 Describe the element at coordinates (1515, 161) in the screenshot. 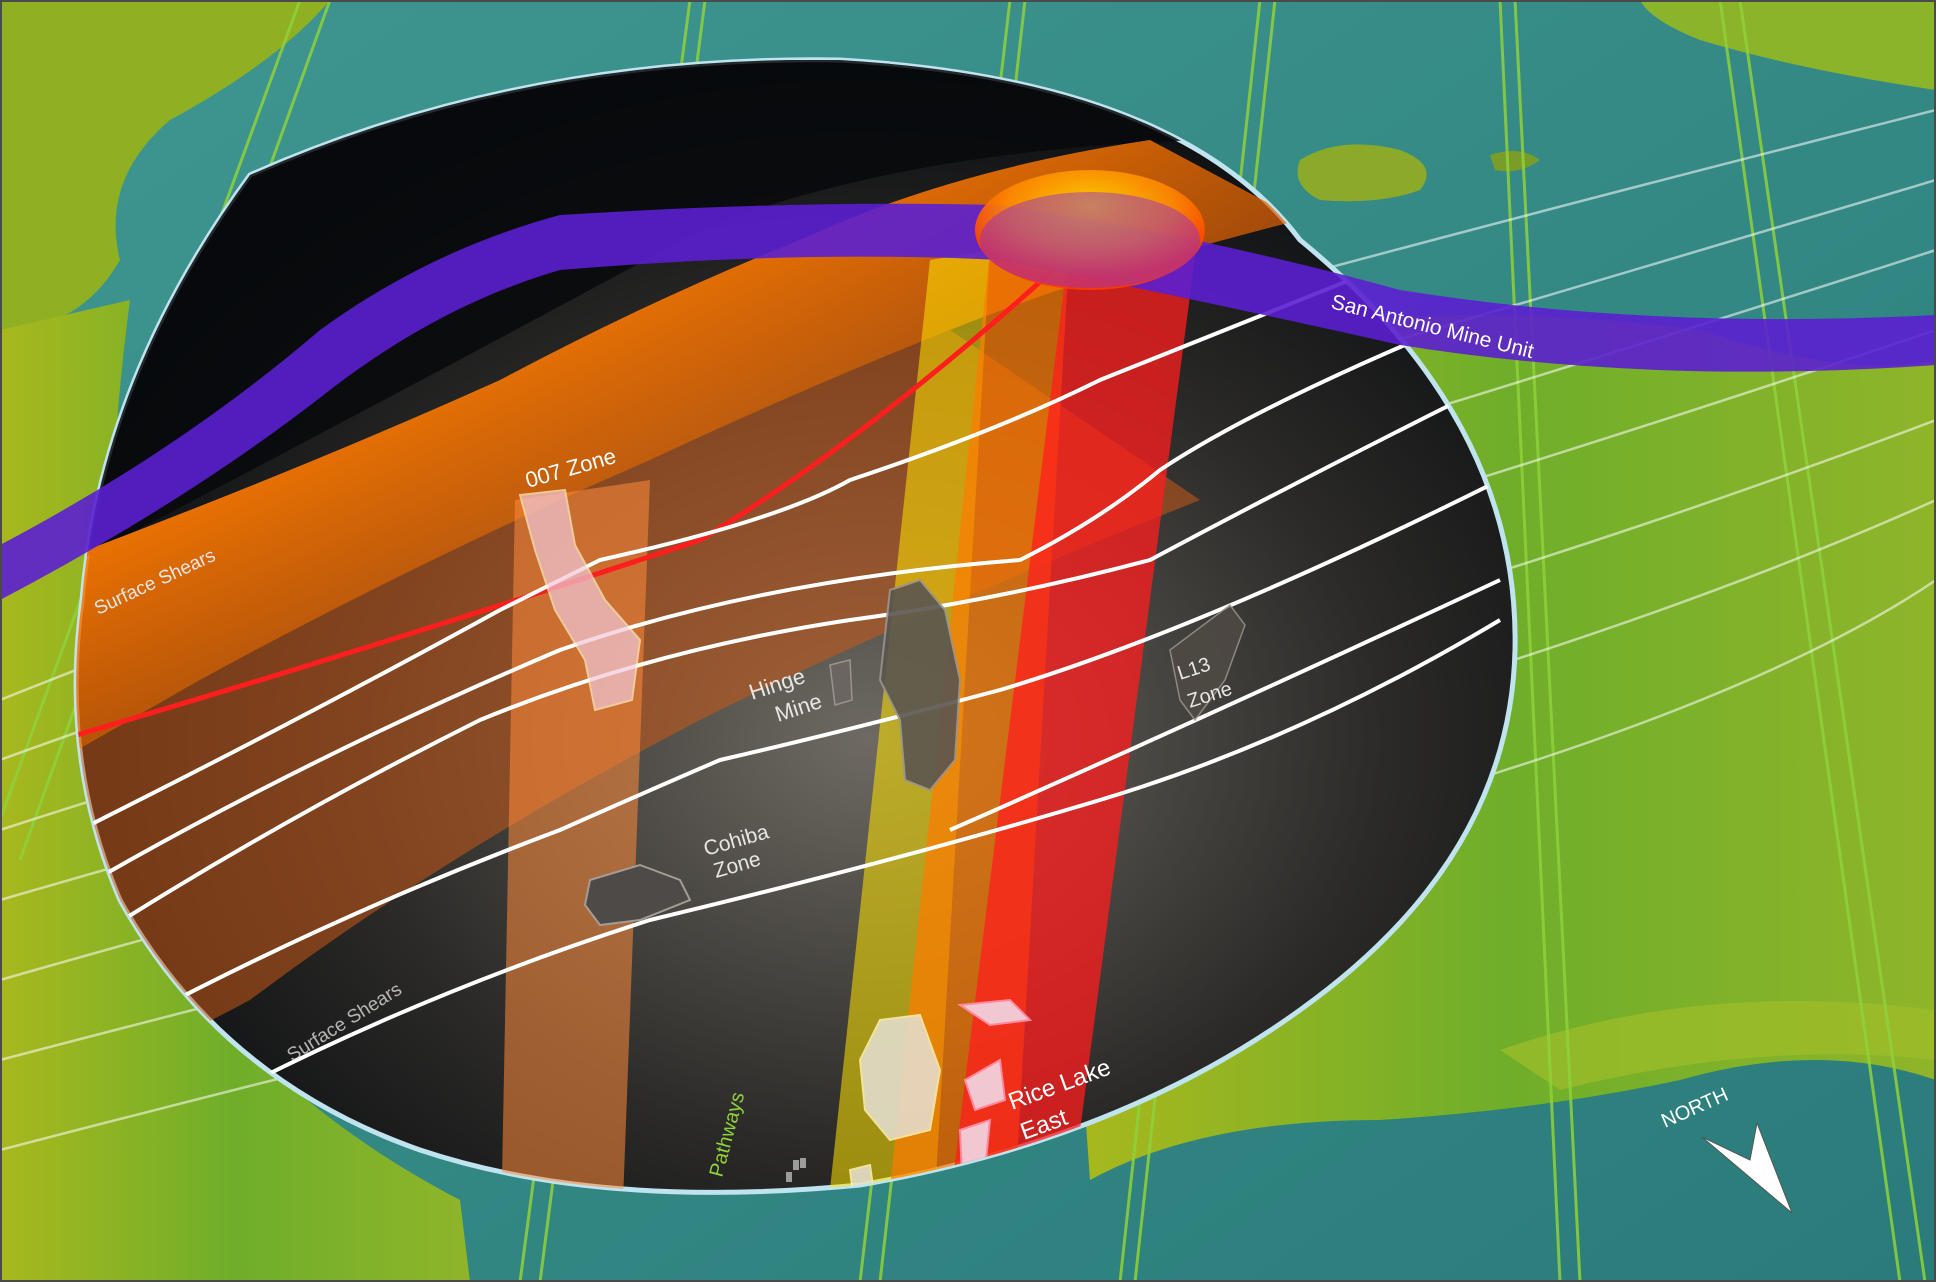

I see `island-right-rocks` at that location.